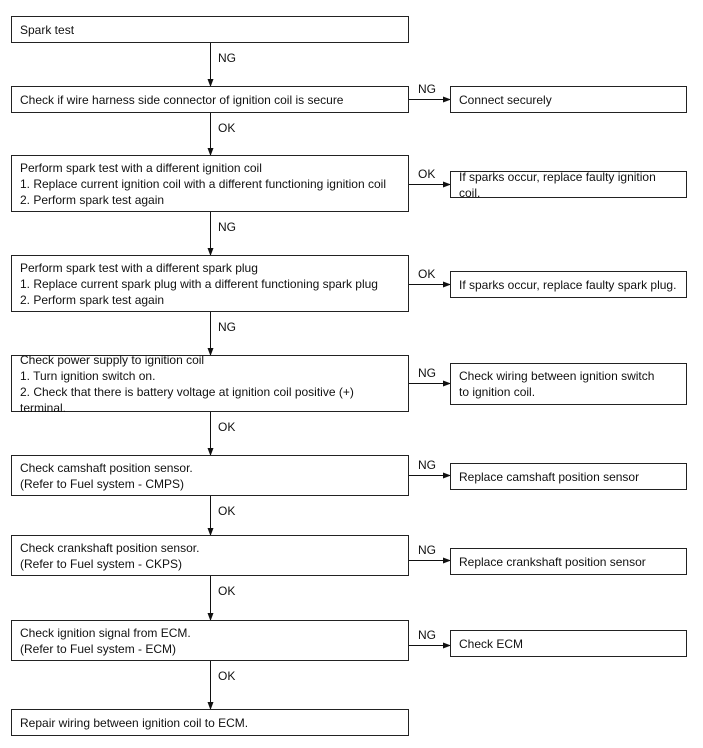  Describe the element at coordinates (112, 359) in the screenshot. I see `box-text-line: Check power supply to ignition coil` at that location.